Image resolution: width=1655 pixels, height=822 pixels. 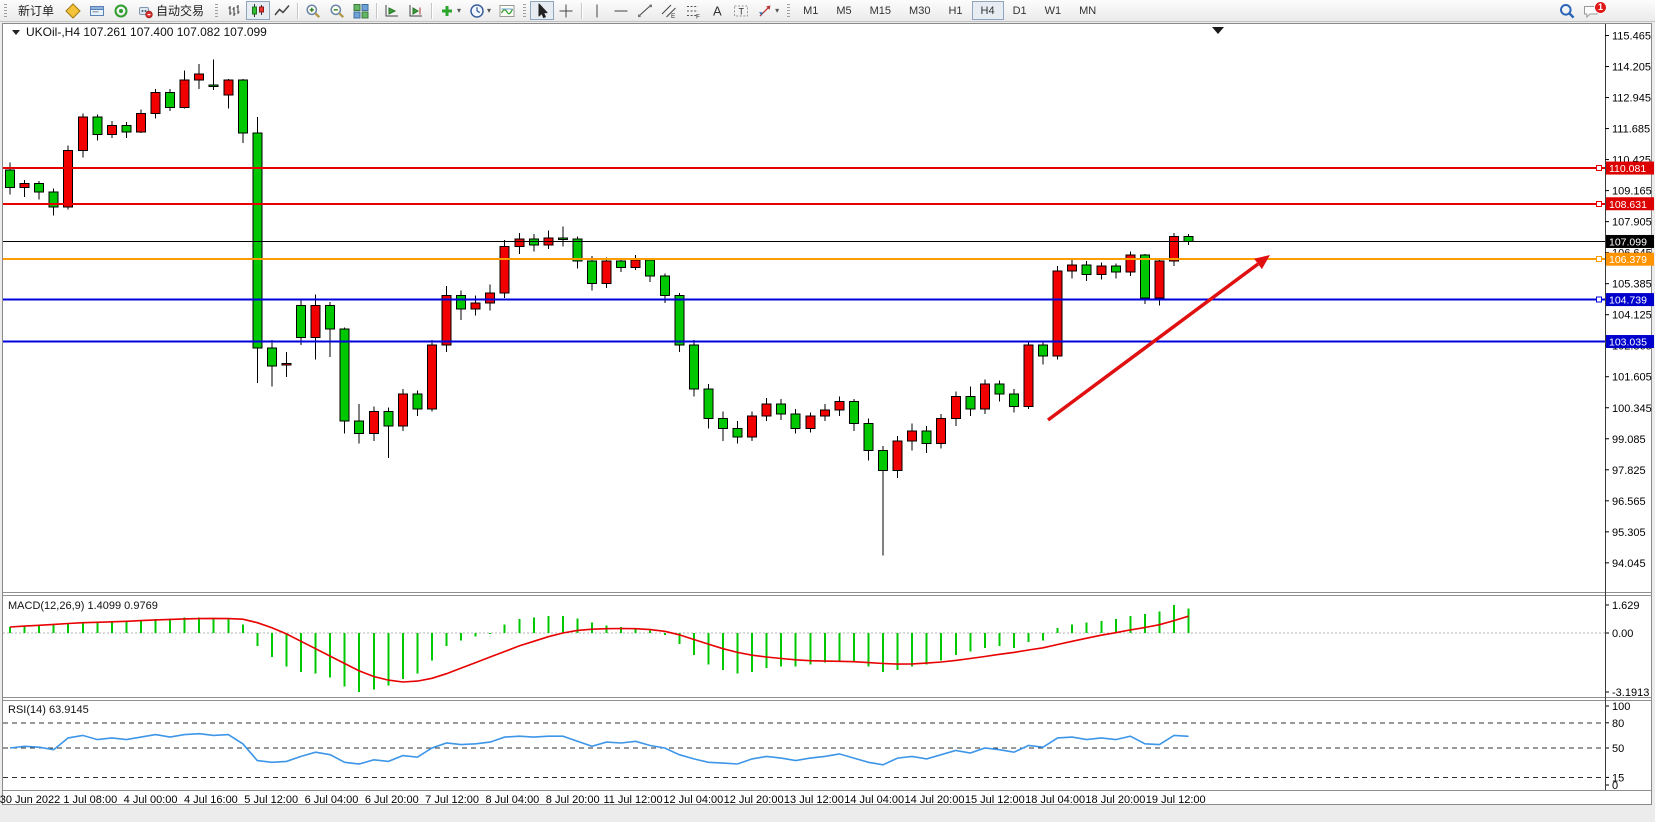 I want to click on trend-arrow-line, so click(x=1153, y=342).